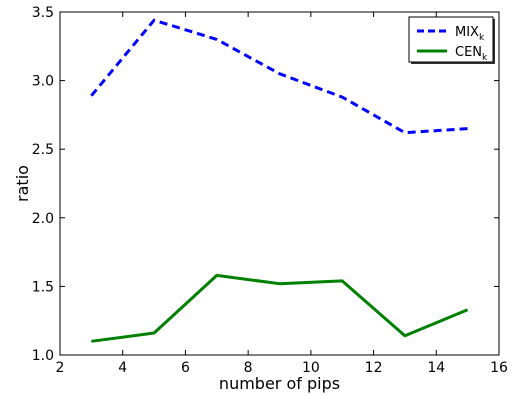 Image resolution: width=513 pixels, height=394 pixels. What do you see at coordinates (470, 34) in the screenshot?
I see `legend-label-mix: MIXk` at bounding box center [470, 34].